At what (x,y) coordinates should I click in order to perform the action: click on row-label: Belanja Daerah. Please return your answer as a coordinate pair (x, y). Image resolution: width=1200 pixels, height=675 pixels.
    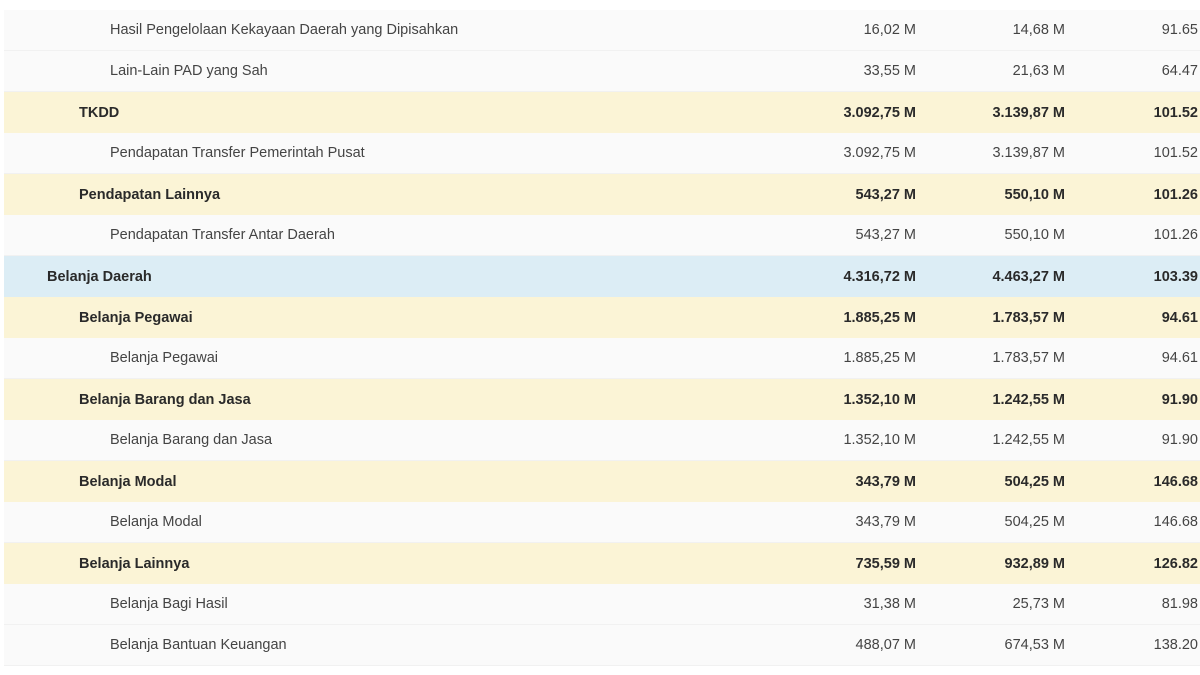
    Looking at the image, I should click on (99, 276).